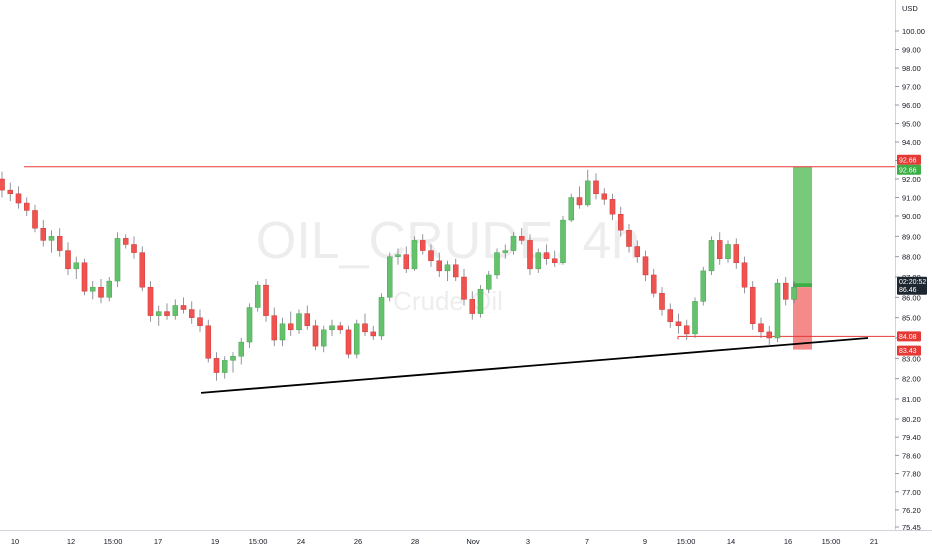 Image resolution: width=932 pixels, height=550 pixels. What do you see at coordinates (473, 541) in the screenshot?
I see `time-tick-label: Nov` at bounding box center [473, 541].